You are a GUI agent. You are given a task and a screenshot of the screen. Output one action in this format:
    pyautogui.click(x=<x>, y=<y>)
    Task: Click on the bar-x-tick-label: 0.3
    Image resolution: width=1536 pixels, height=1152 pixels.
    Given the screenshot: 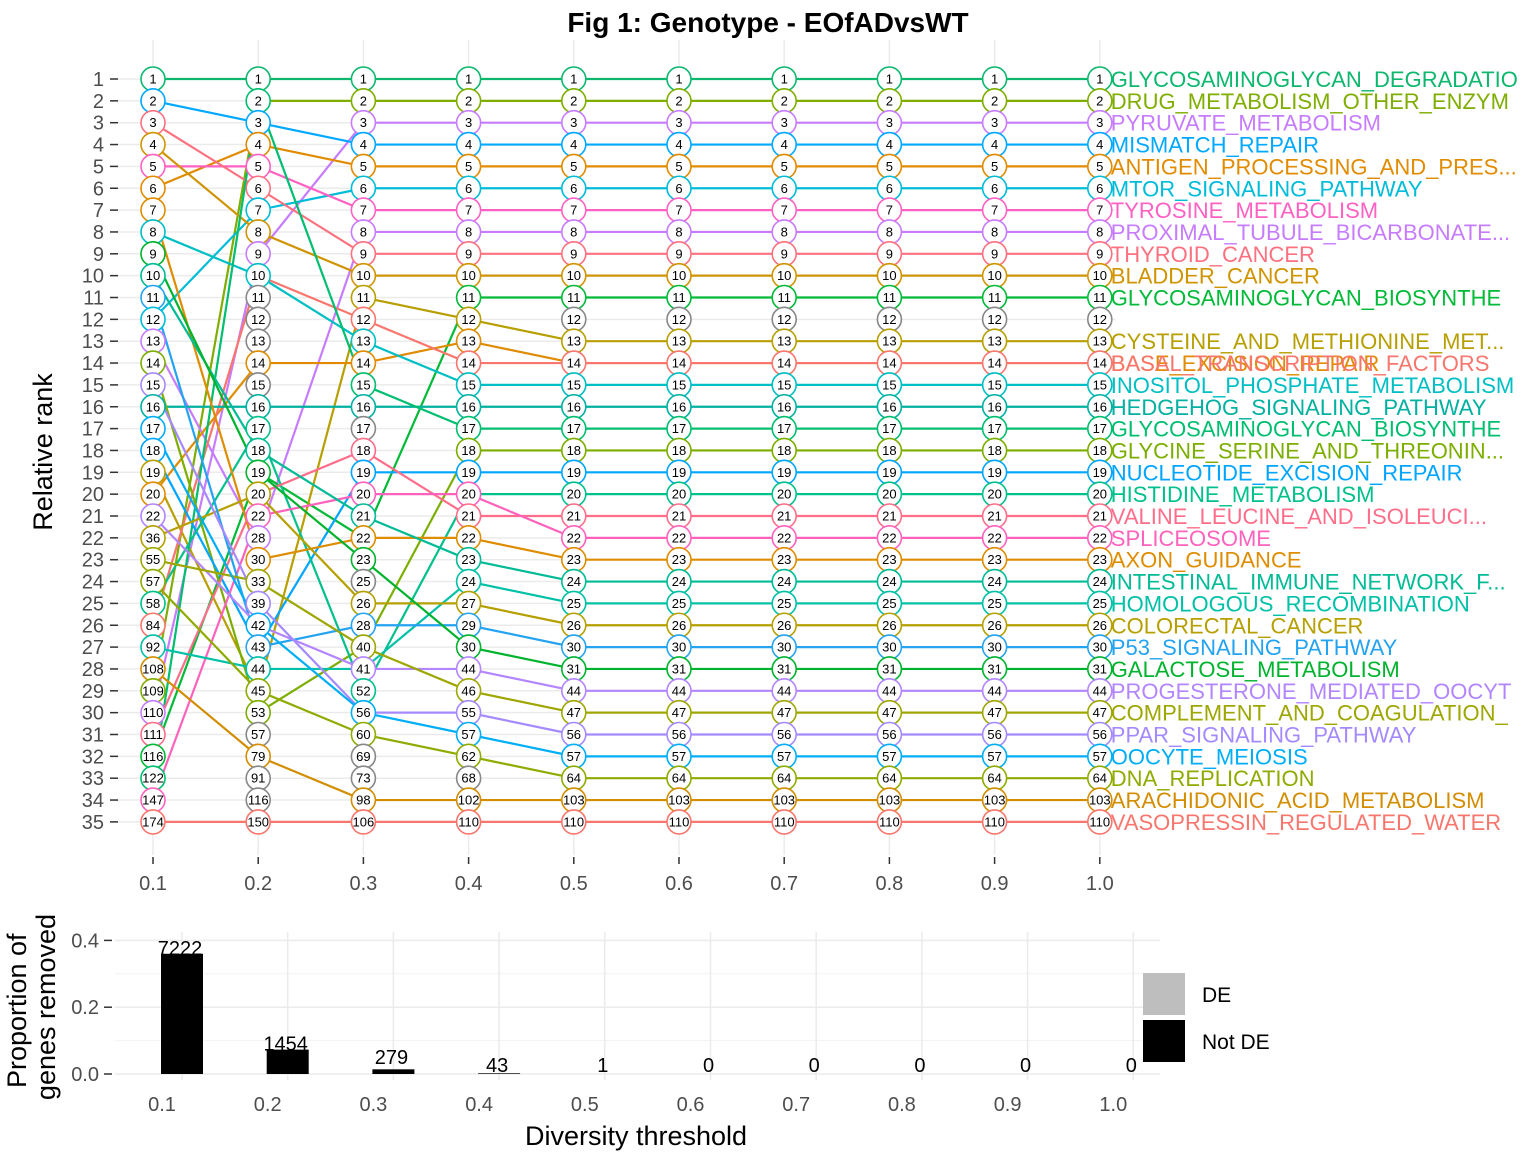 What is the action you would take?
    pyautogui.click(x=373, y=1105)
    